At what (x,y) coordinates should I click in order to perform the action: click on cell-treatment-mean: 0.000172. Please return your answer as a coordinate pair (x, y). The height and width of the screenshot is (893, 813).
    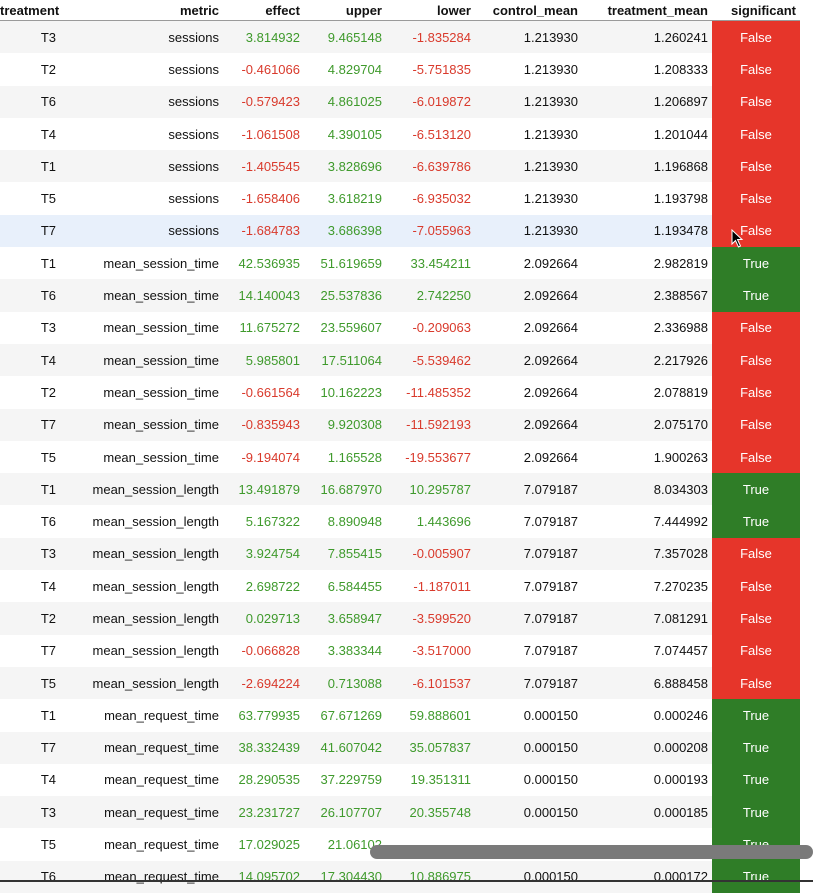
    Looking at the image, I should click on (647, 877).